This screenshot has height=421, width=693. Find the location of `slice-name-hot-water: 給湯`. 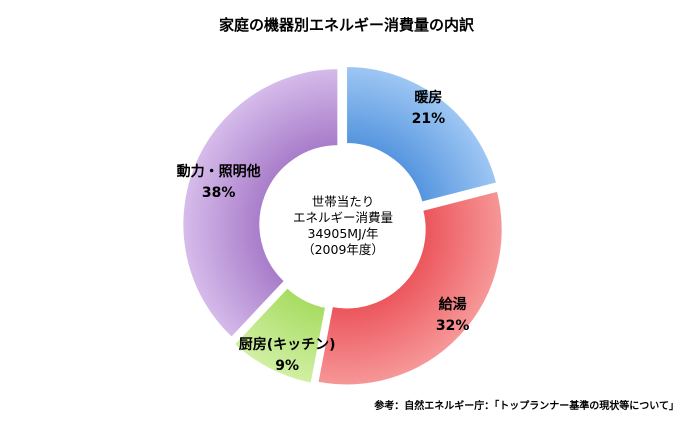

slice-name-hot-water: 給湯 is located at coordinates (452, 305).